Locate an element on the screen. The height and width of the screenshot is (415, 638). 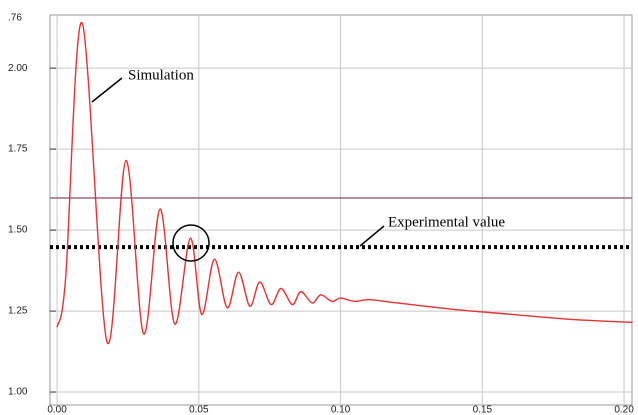
y-tick-label: 1.50 is located at coordinates (18, 230).